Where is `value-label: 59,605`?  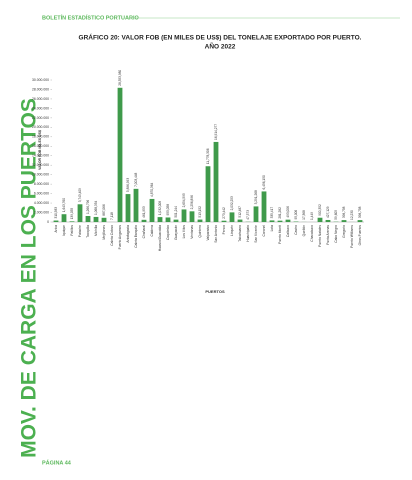 value-label: 59,605 is located at coordinates (336, 215).